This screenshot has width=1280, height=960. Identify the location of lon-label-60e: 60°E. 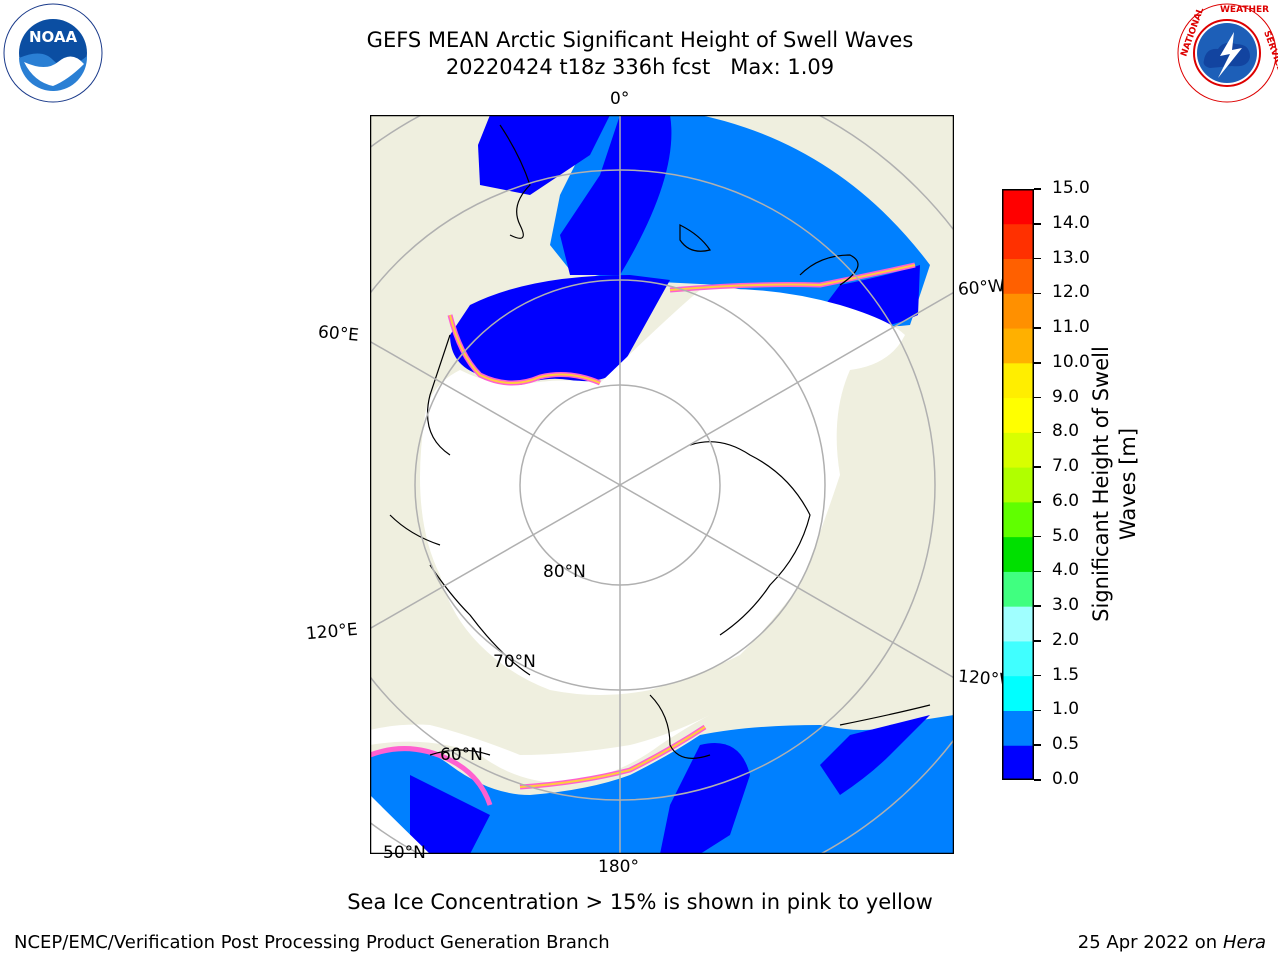
(338, 334).